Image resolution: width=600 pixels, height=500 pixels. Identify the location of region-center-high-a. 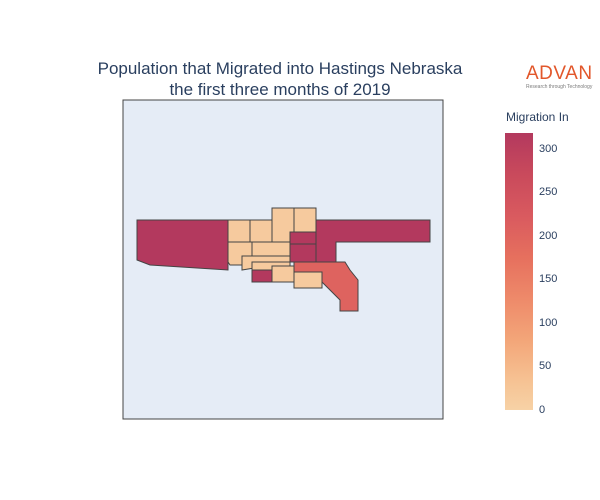
(303, 238).